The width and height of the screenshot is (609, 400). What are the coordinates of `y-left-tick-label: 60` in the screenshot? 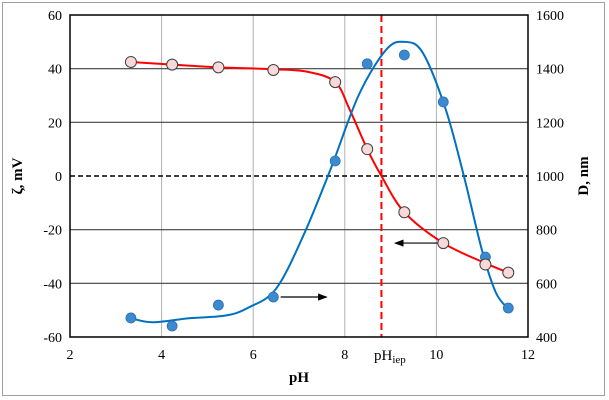 It's located at (55, 16).